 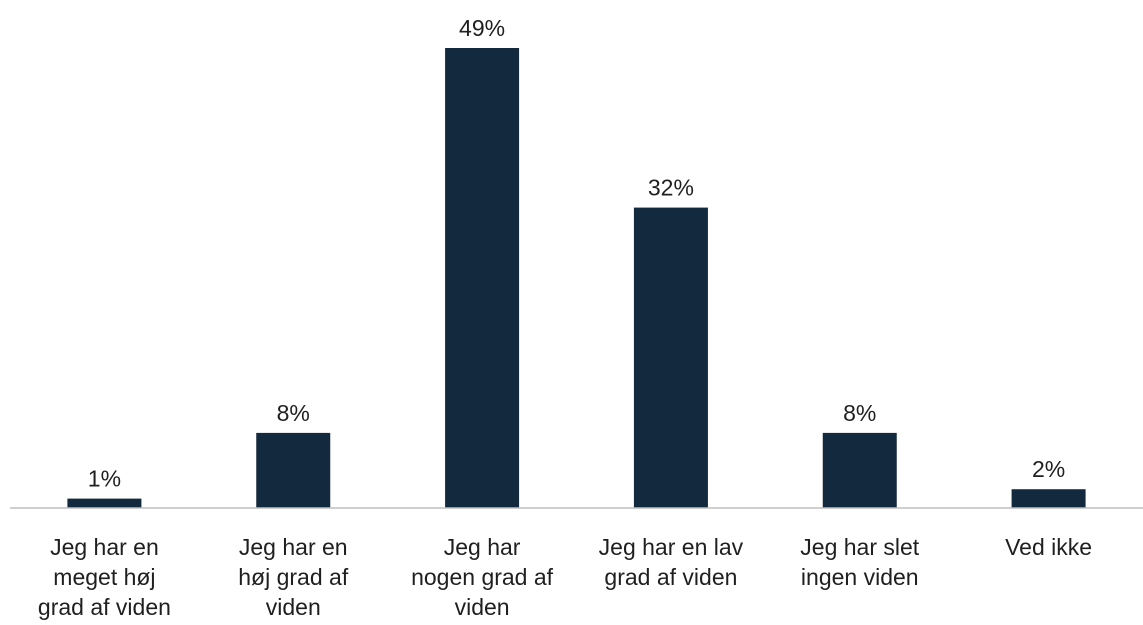 I want to click on category-label-6: Ved ikke, so click(x=1048, y=547).